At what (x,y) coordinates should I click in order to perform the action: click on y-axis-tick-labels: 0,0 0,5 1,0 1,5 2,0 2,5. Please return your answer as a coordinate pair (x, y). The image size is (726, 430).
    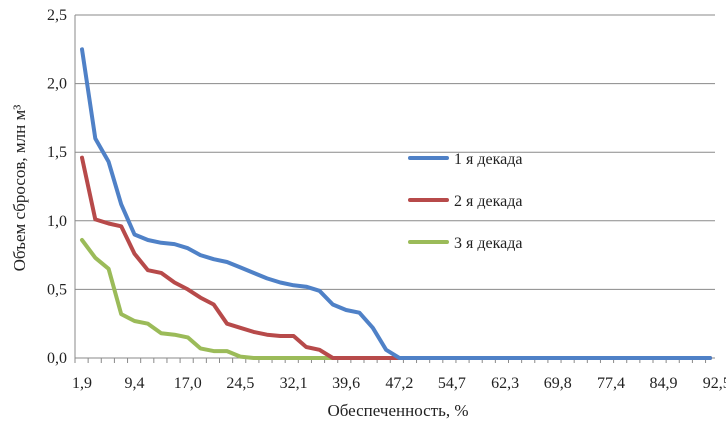
    Looking at the image, I should click on (57, 187).